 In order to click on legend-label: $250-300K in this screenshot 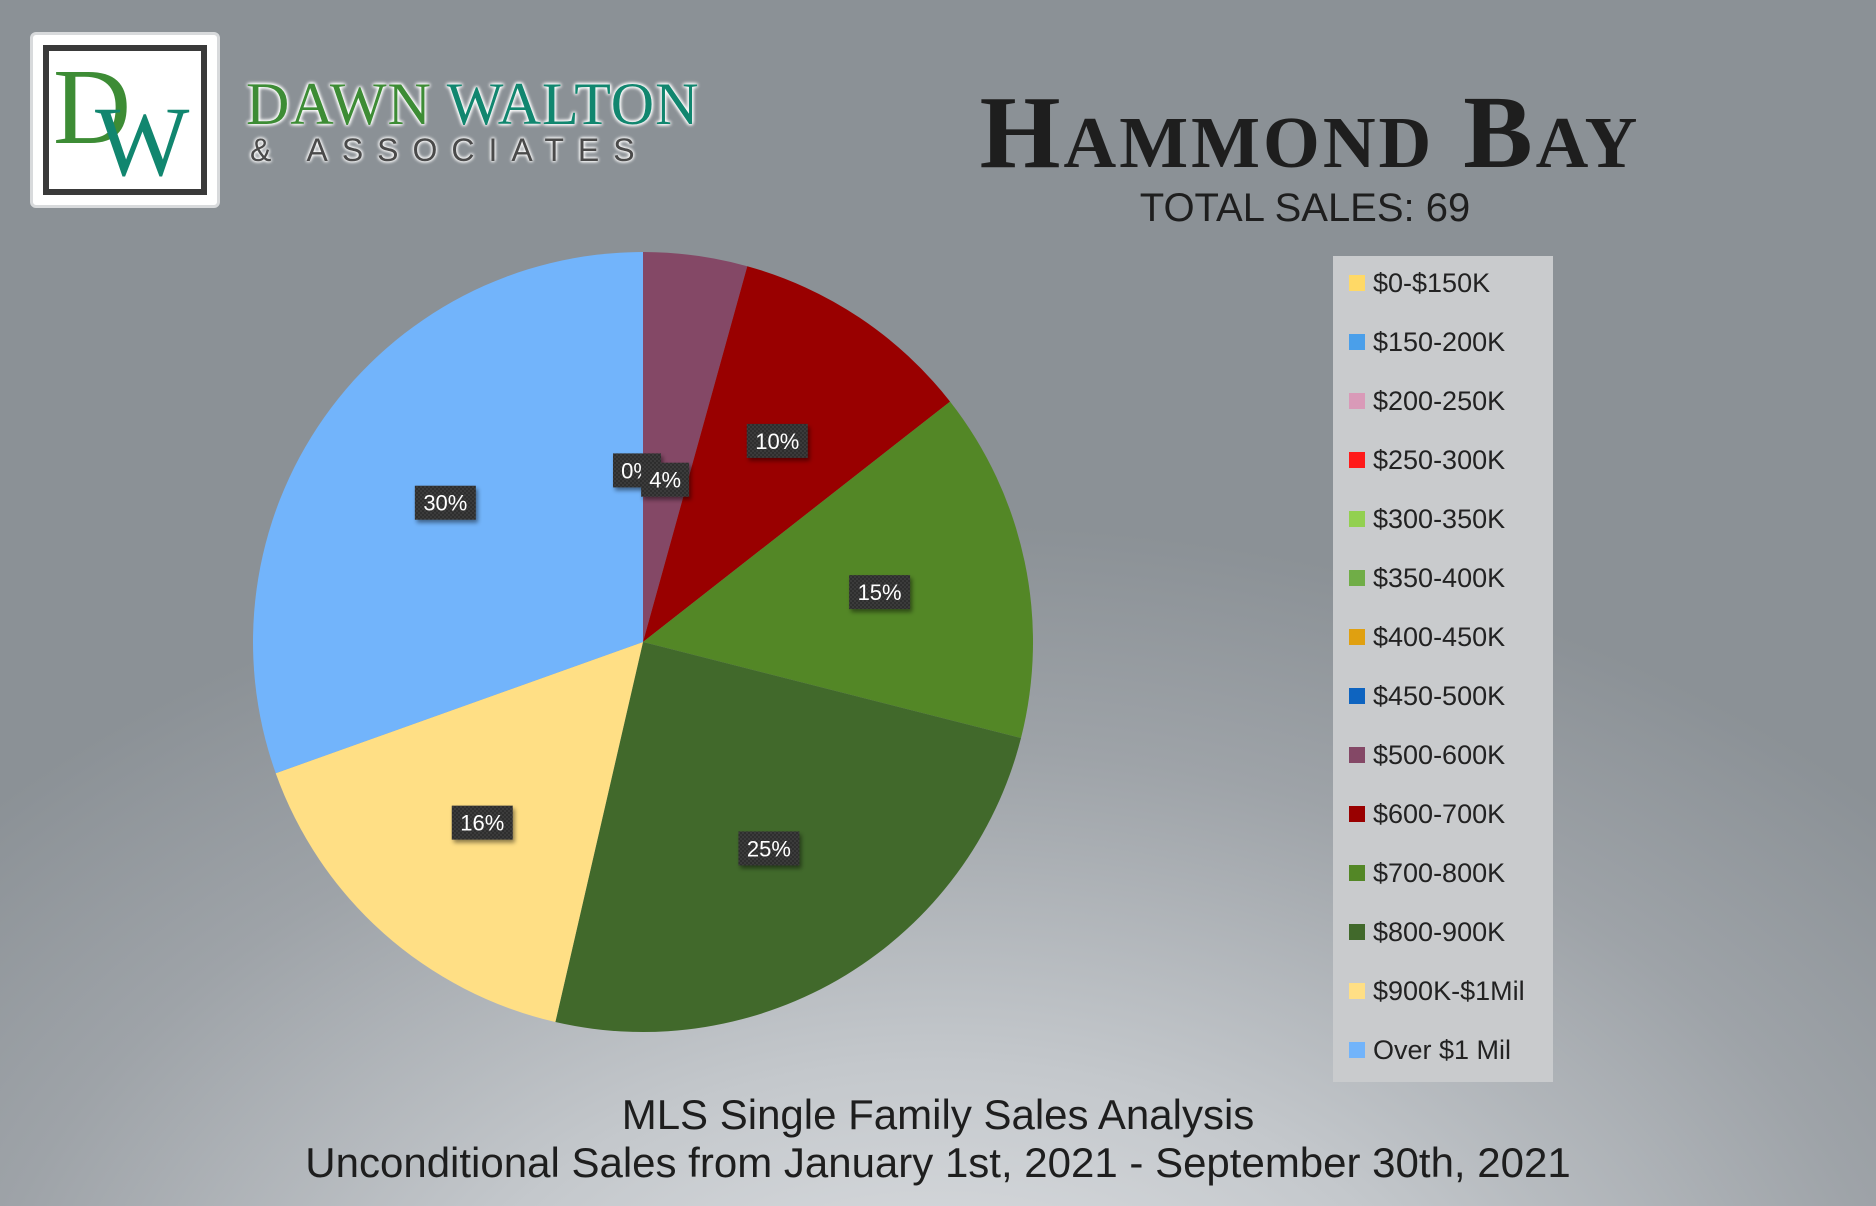, I will do `click(1439, 459)`.